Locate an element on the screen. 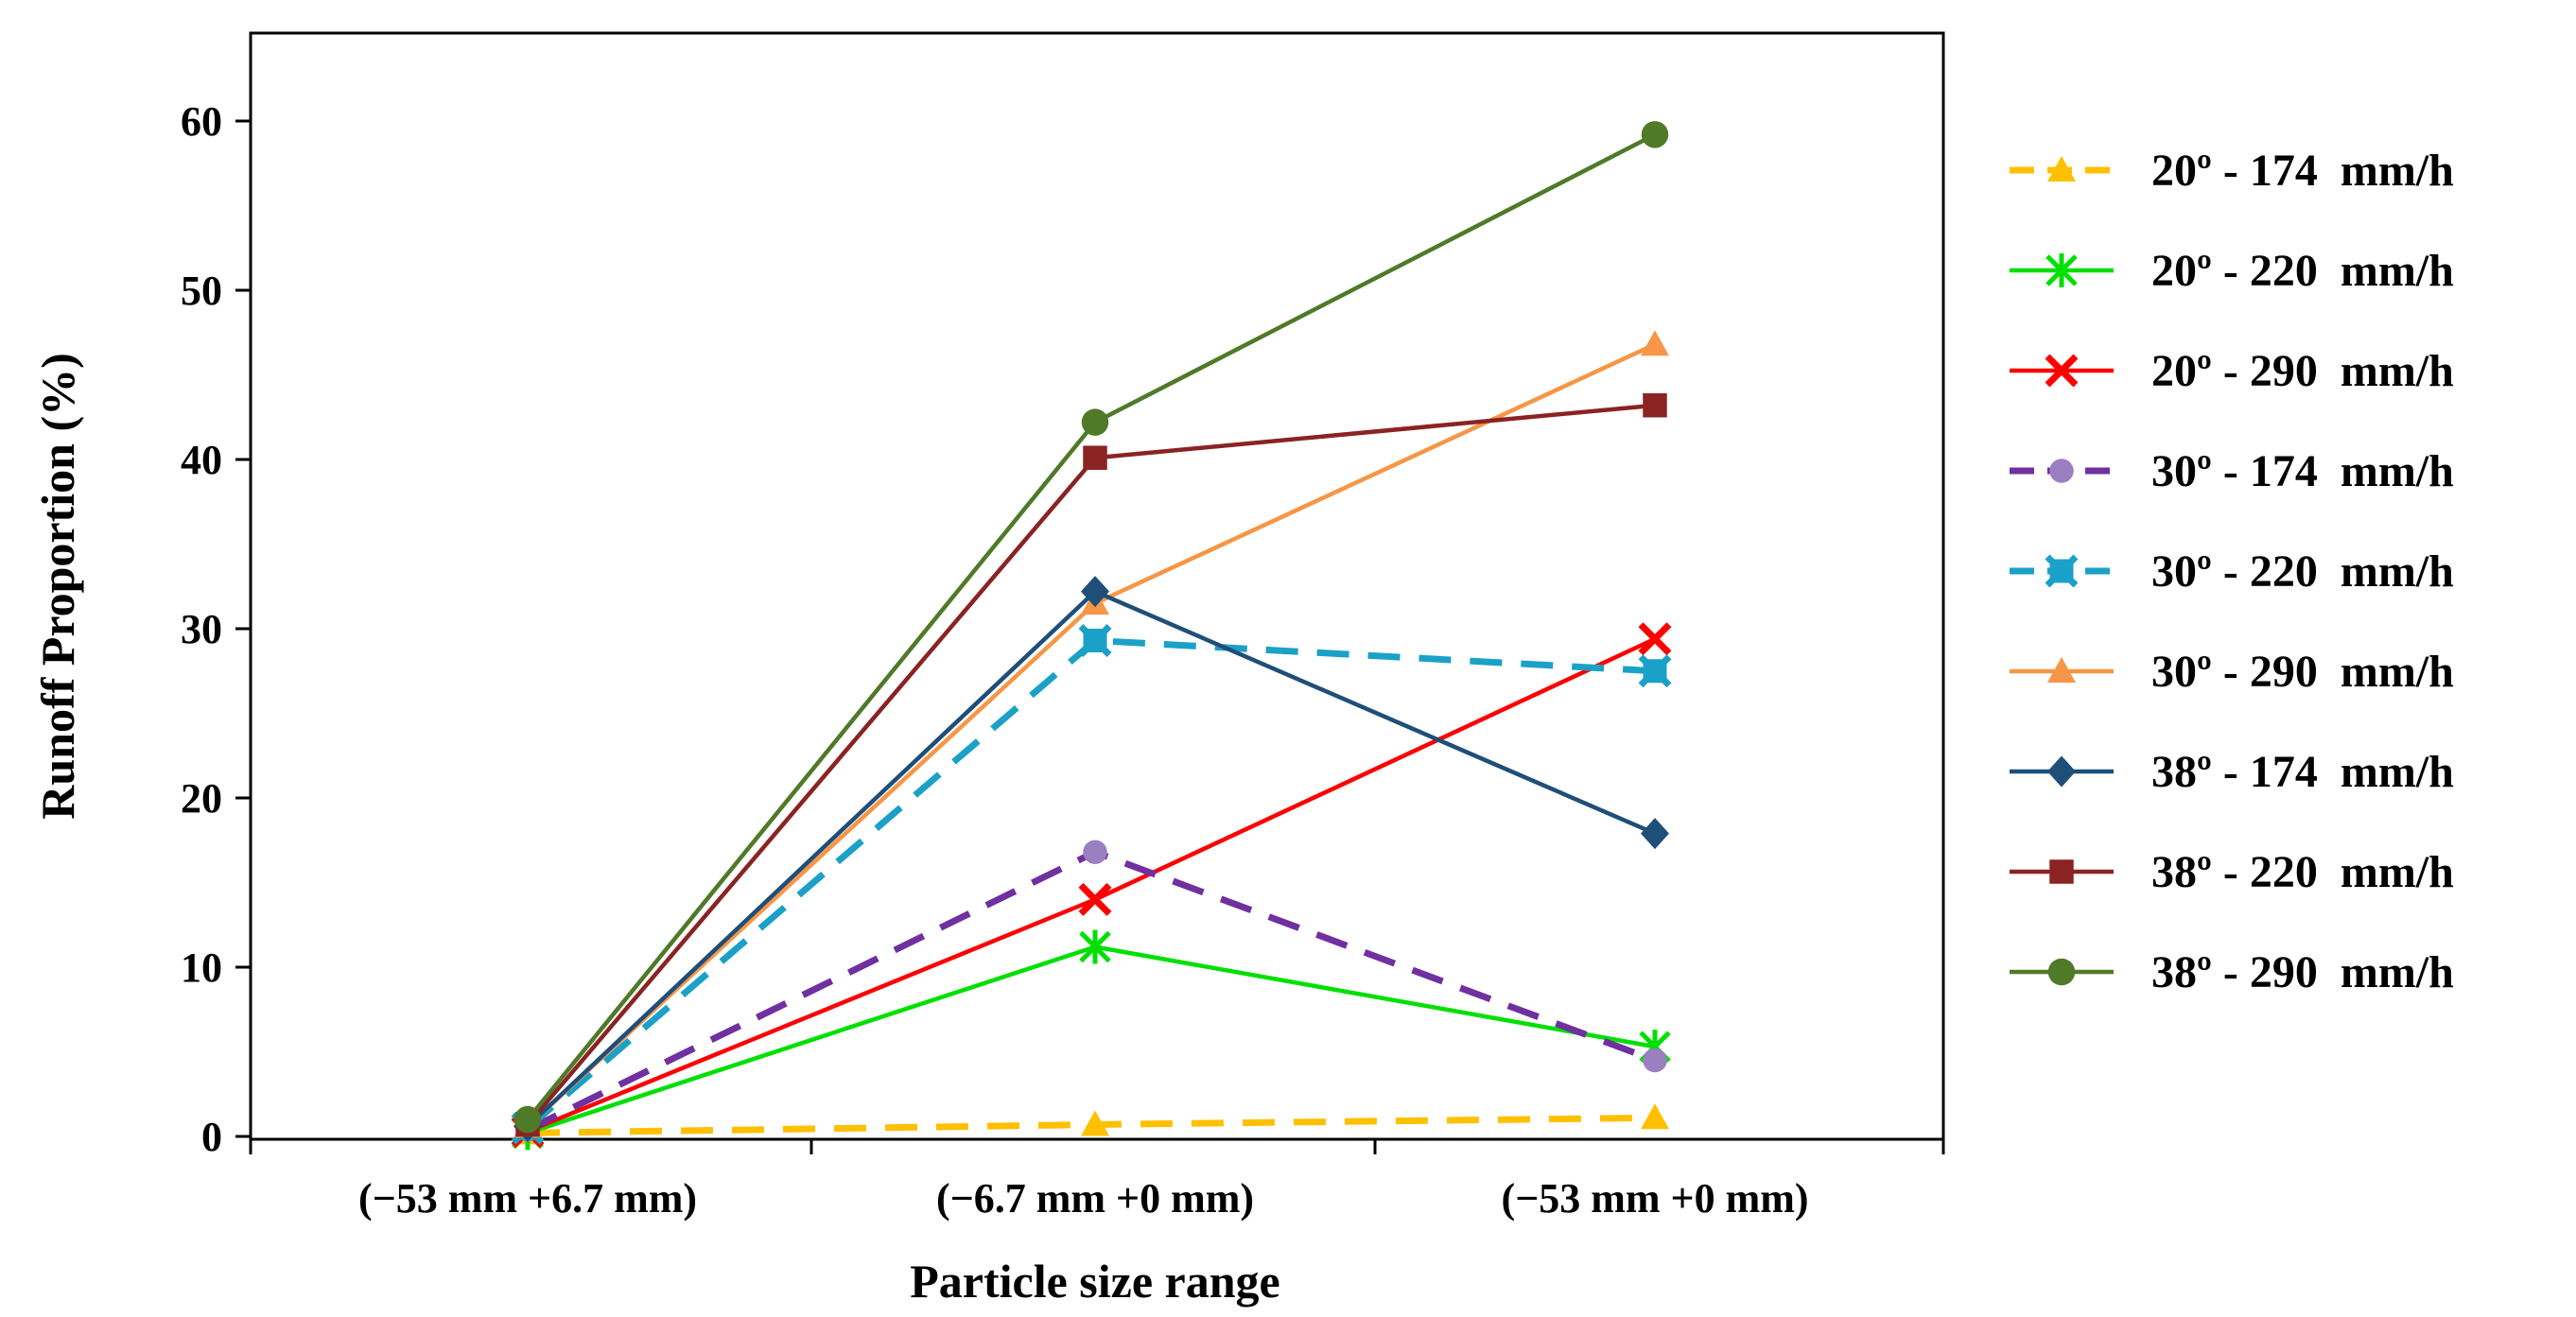 The height and width of the screenshot is (1317, 2576). y-axis: 0 10 20 30 40 50 60 is located at coordinates (216, 629).